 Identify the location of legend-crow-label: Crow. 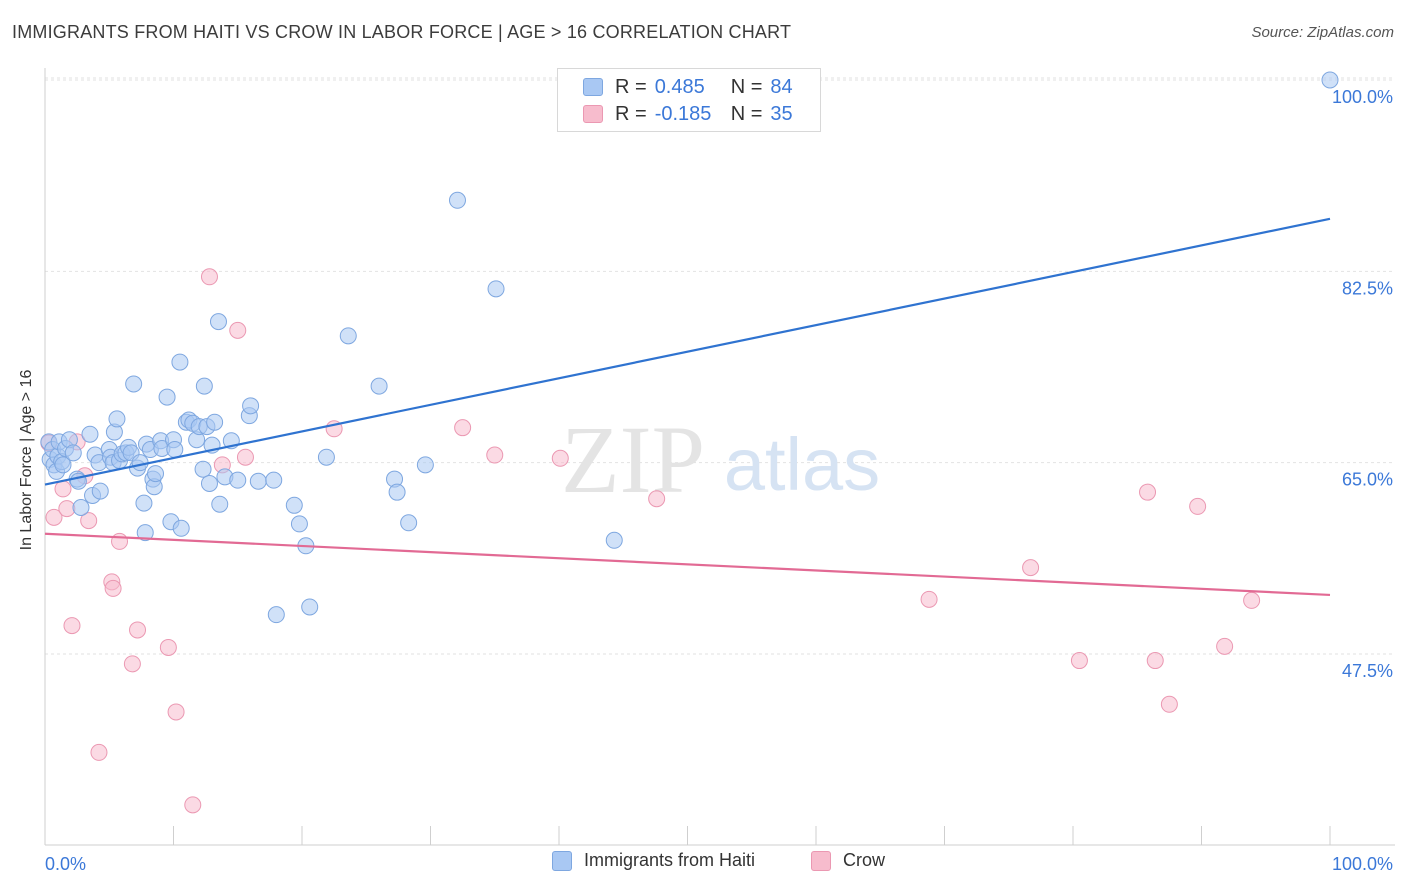
(864, 860).